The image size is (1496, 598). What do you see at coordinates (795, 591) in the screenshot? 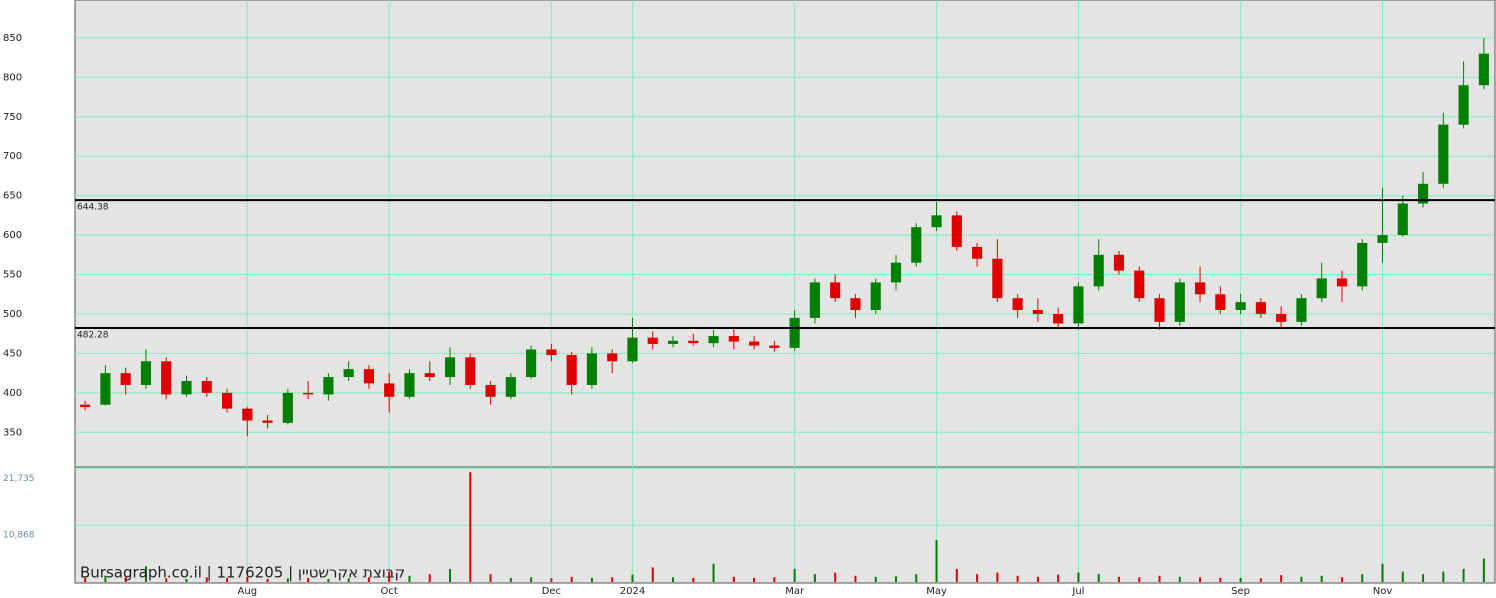
I see `x-tick-label: Mar` at bounding box center [795, 591].